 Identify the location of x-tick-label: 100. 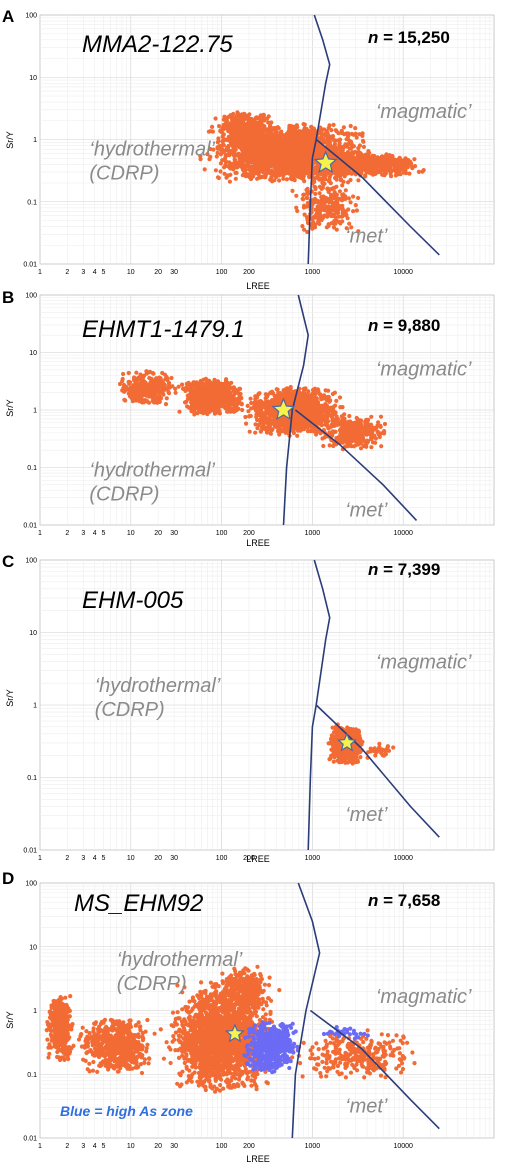
(222, 272).